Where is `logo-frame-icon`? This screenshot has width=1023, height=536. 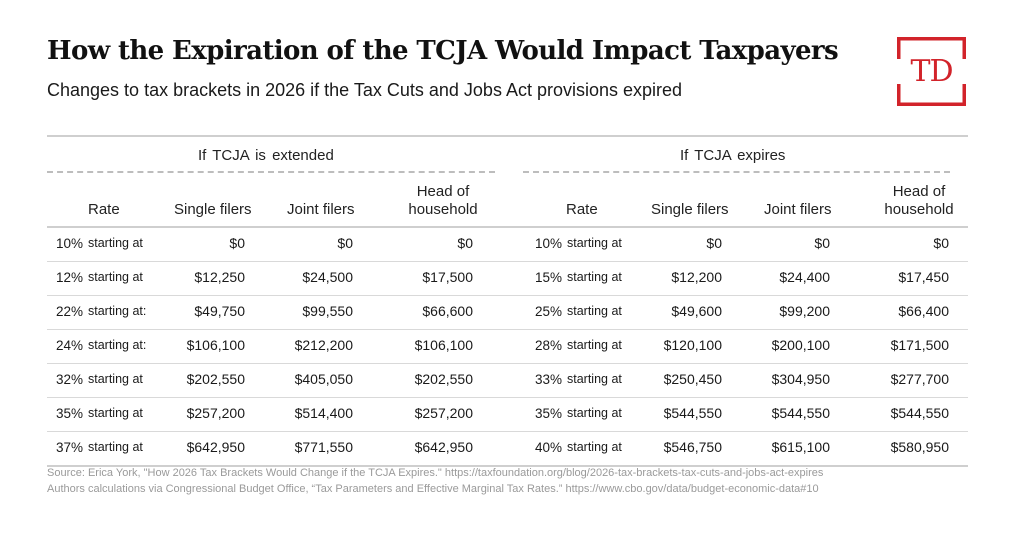
logo-frame-icon is located at coordinates (931, 71).